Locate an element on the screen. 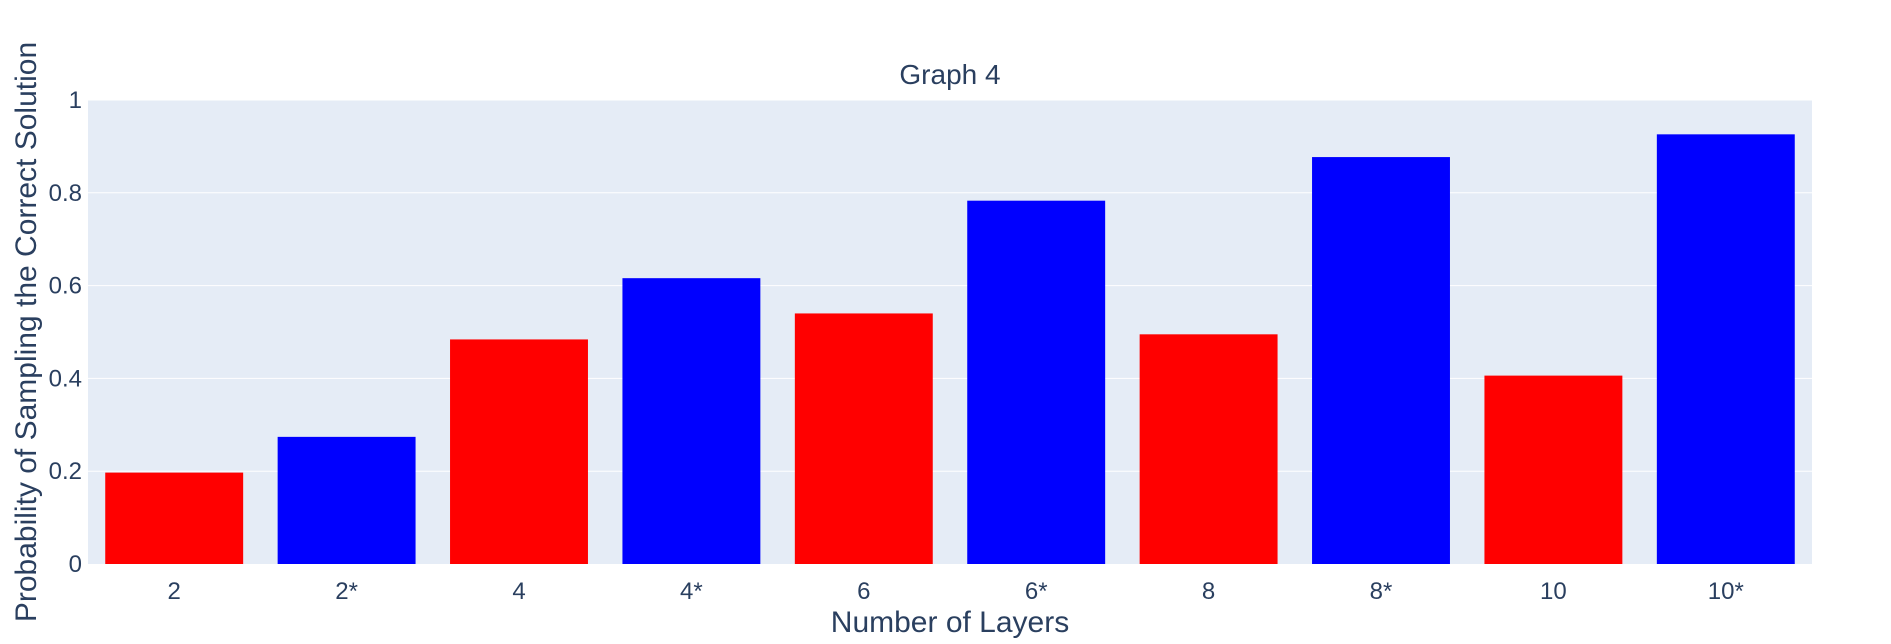  x-tick-label: 6* is located at coordinates (1036, 591).